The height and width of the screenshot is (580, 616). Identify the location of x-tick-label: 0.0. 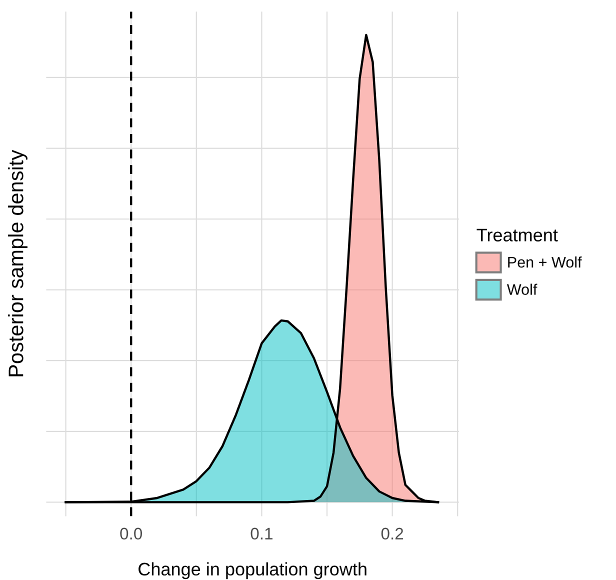
(131, 534).